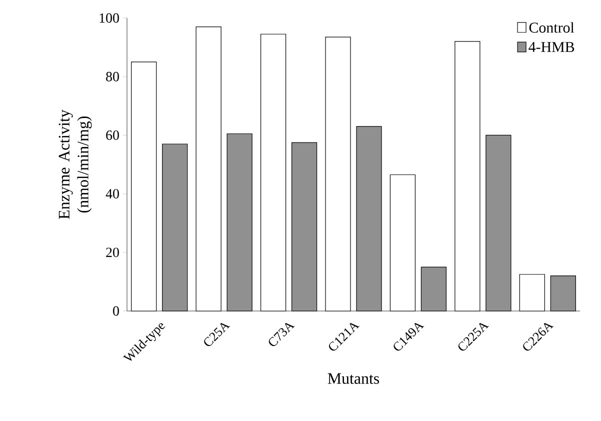 The height and width of the screenshot is (421, 601). Describe the element at coordinates (112, 253) in the screenshot. I see `y-tick-label: 20` at that location.